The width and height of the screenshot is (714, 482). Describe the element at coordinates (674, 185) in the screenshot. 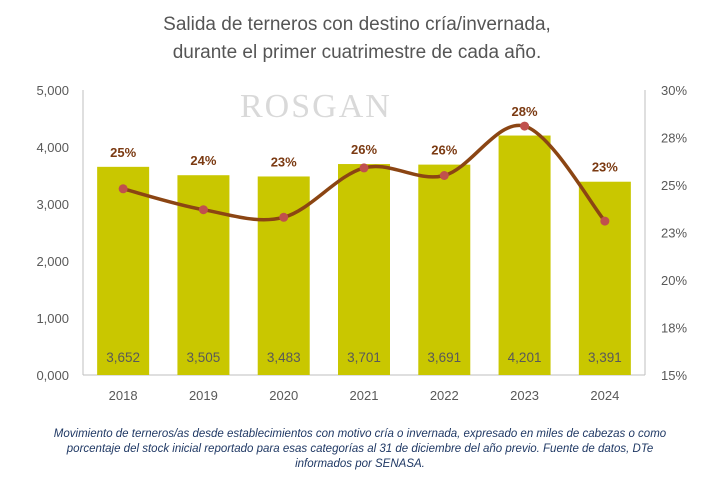

I see `y-tick-label-right: 25%` at that location.